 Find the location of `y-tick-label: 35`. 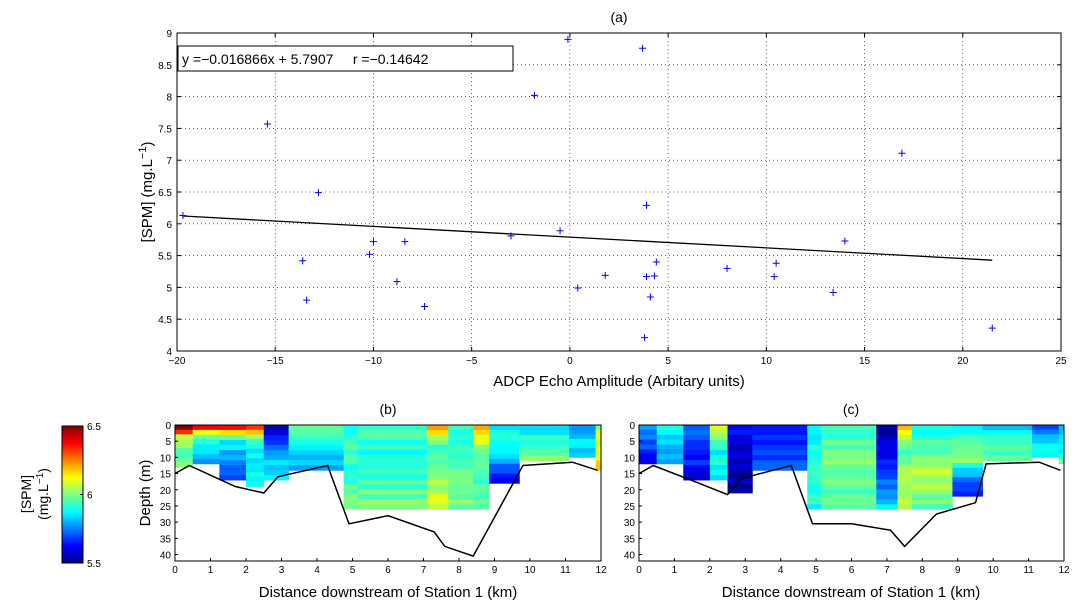

y-tick-label: 35 is located at coordinates (630, 539).